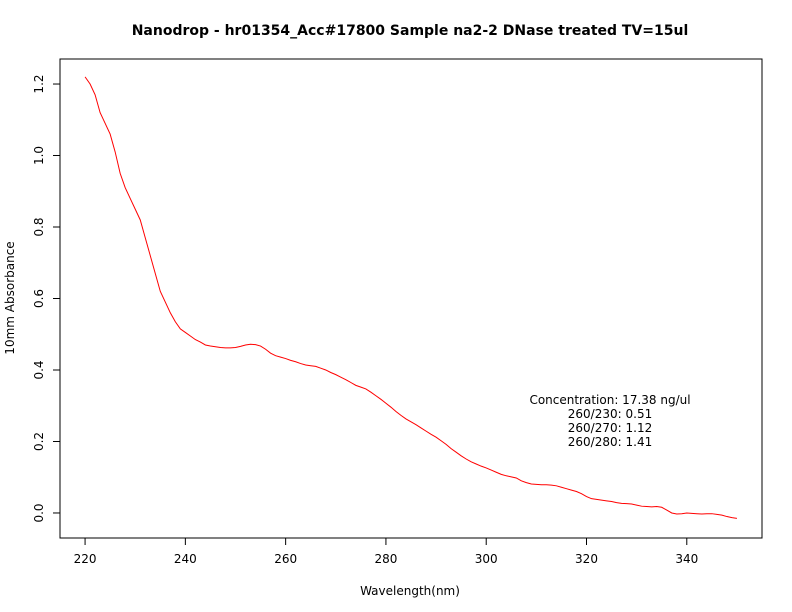  What do you see at coordinates (39, 83) in the screenshot?
I see `y-tick-label: 1.2` at bounding box center [39, 83].